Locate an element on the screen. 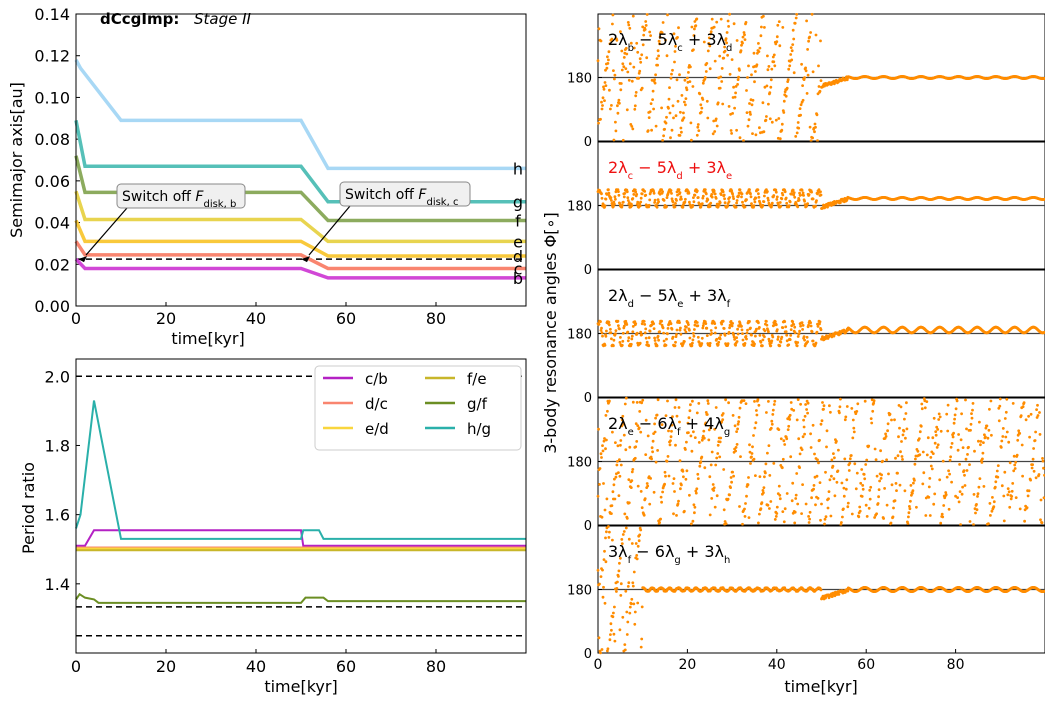 The image size is (1045, 702). y-tick-label: 0.00 is located at coordinates (52, 306).